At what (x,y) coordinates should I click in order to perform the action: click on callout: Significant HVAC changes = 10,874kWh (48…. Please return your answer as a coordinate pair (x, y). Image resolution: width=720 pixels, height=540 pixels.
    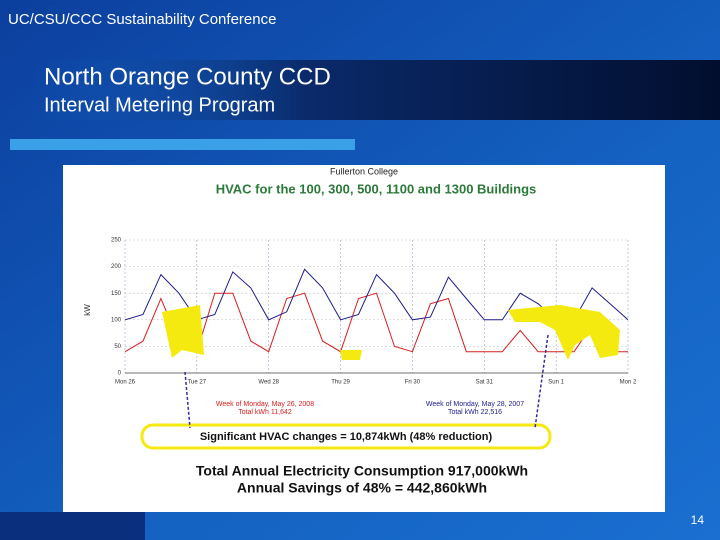
    Looking at the image, I should click on (346, 437).